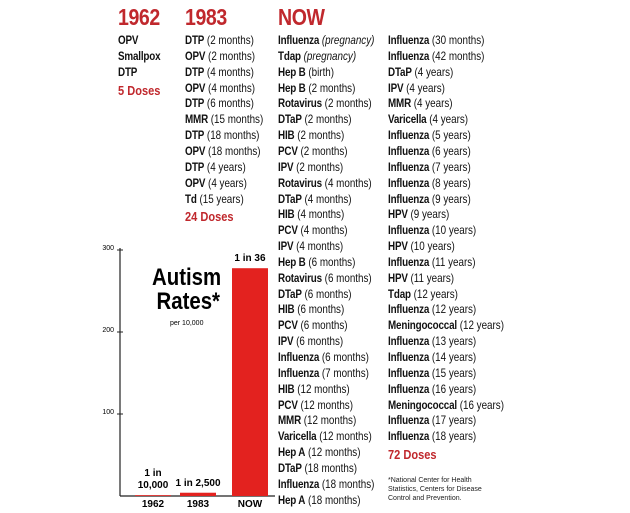 The height and width of the screenshot is (513, 630). I want to click on chart-subtitle: per 10,000, so click(187, 323).